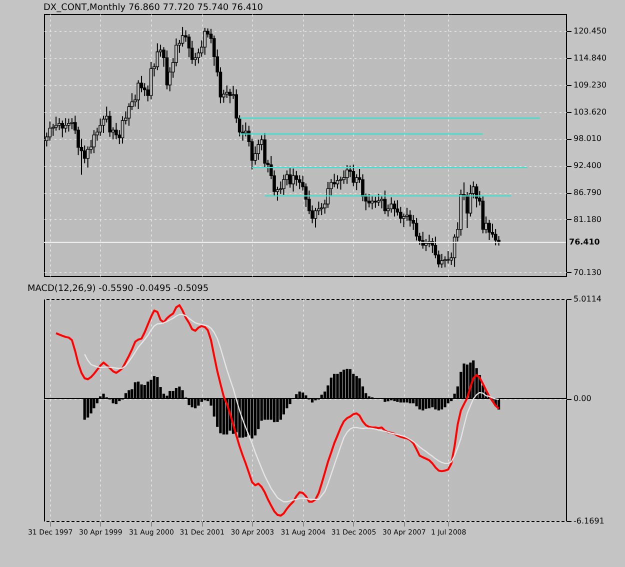 The image size is (625, 567). Describe the element at coordinates (588, 165) in the screenshot. I see `y-tick-label: 92.400` at that location.